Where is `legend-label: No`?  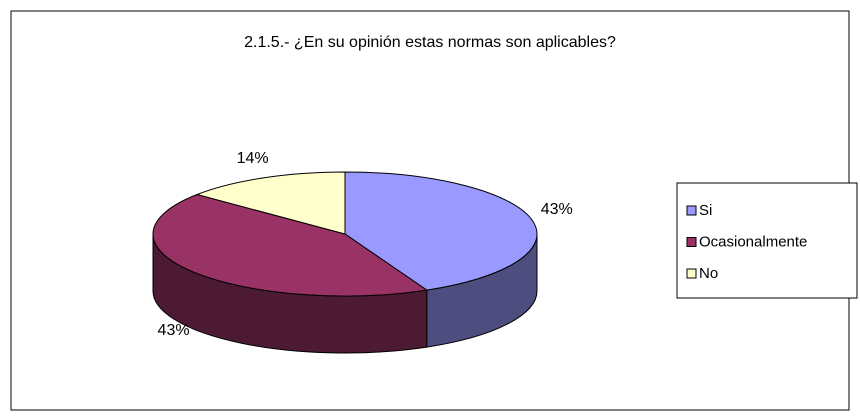
legend-label: No is located at coordinates (708, 273).